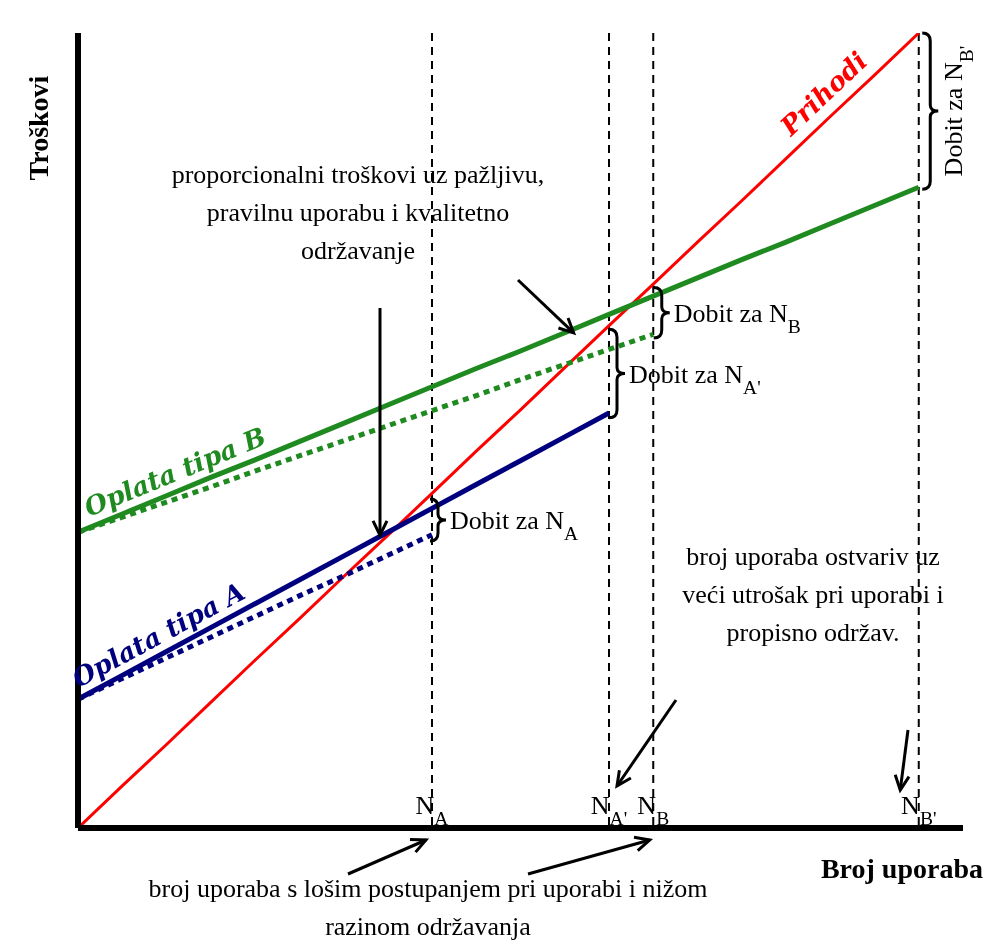 The image size is (1004, 951). What do you see at coordinates (609, 810) in the screenshot?
I see `x-tick-label: N$_{A'}$` at bounding box center [609, 810].